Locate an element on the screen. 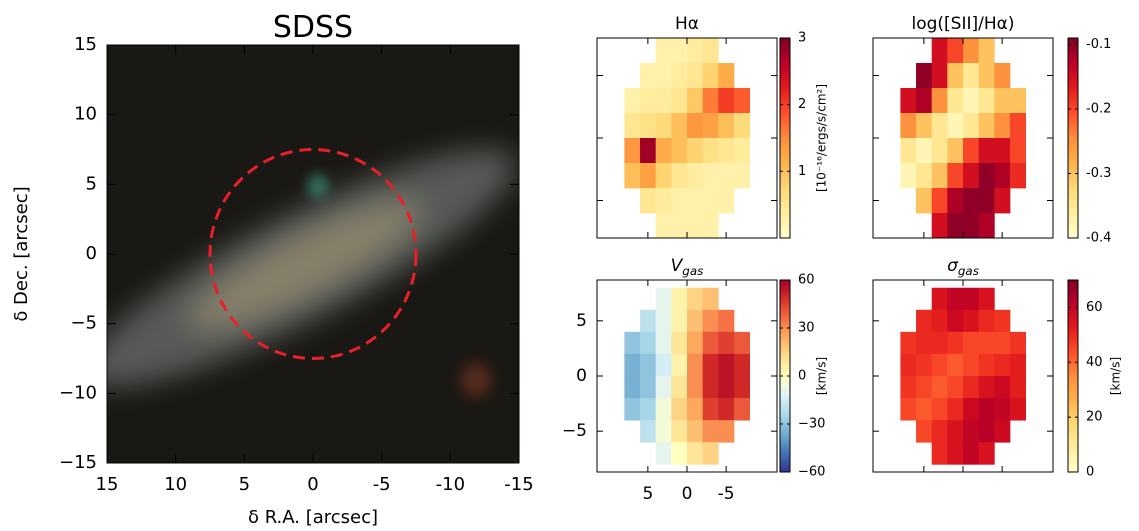 The width and height of the screenshot is (1139, 531). x-tick-label: 5 is located at coordinates (244, 484).